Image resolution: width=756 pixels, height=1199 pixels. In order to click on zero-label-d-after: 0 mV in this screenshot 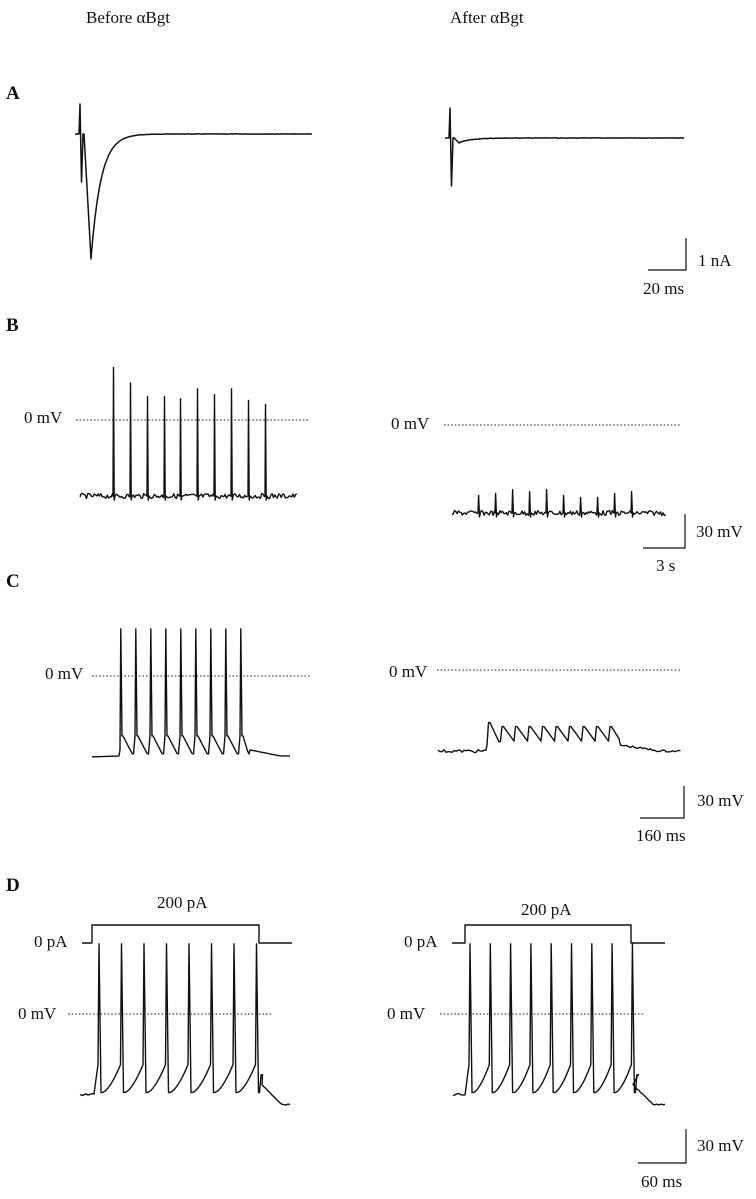, I will do `click(406, 1013)`.